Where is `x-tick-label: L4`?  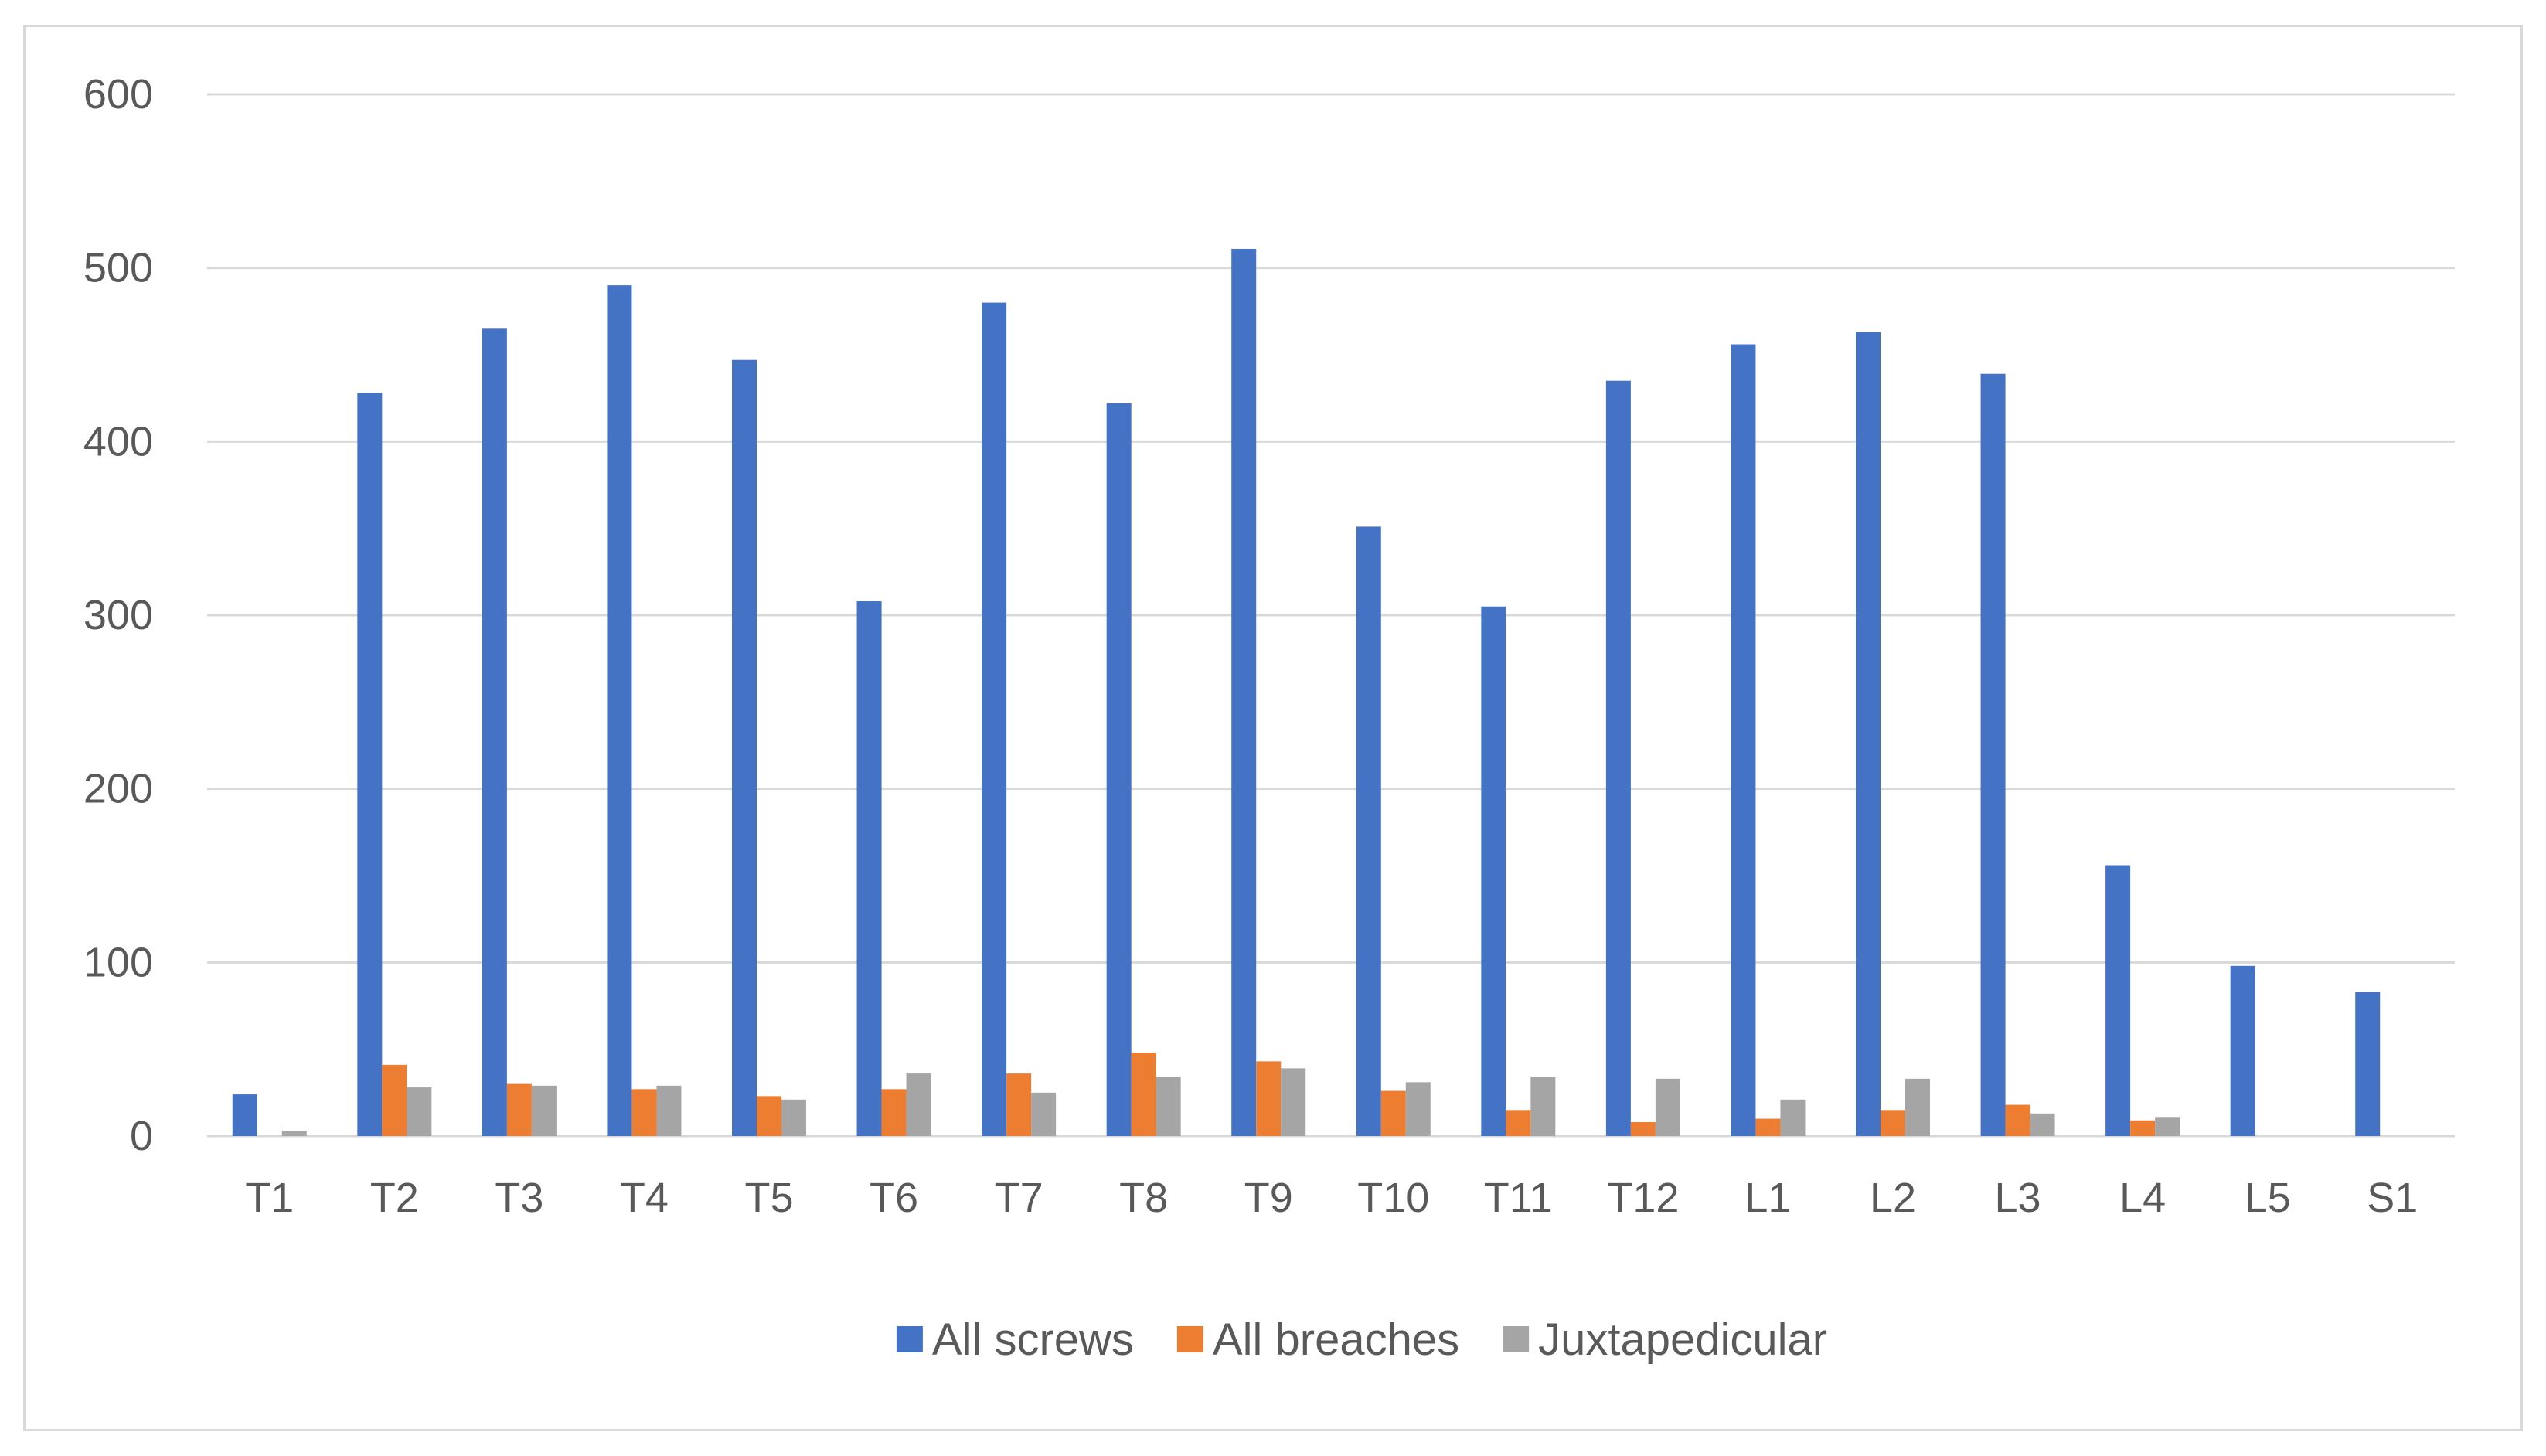
x-tick-label: L4 is located at coordinates (2142, 1198).